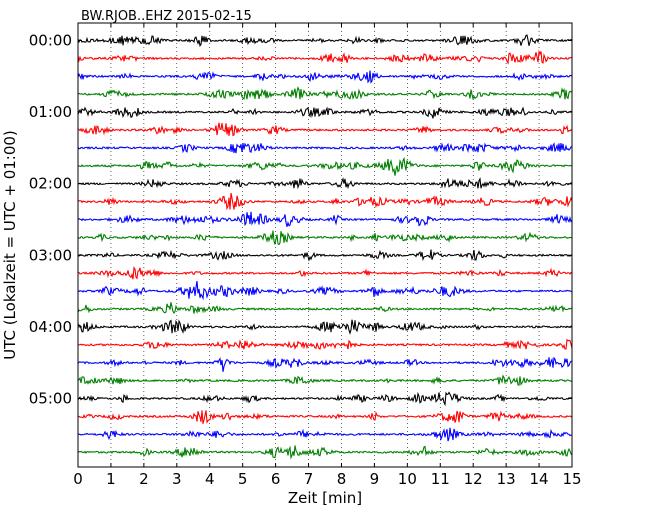 This screenshot has height=520, width=650. Describe the element at coordinates (50, 327) in the screenshot. I see `y-tick-label: 04:00` at that location.